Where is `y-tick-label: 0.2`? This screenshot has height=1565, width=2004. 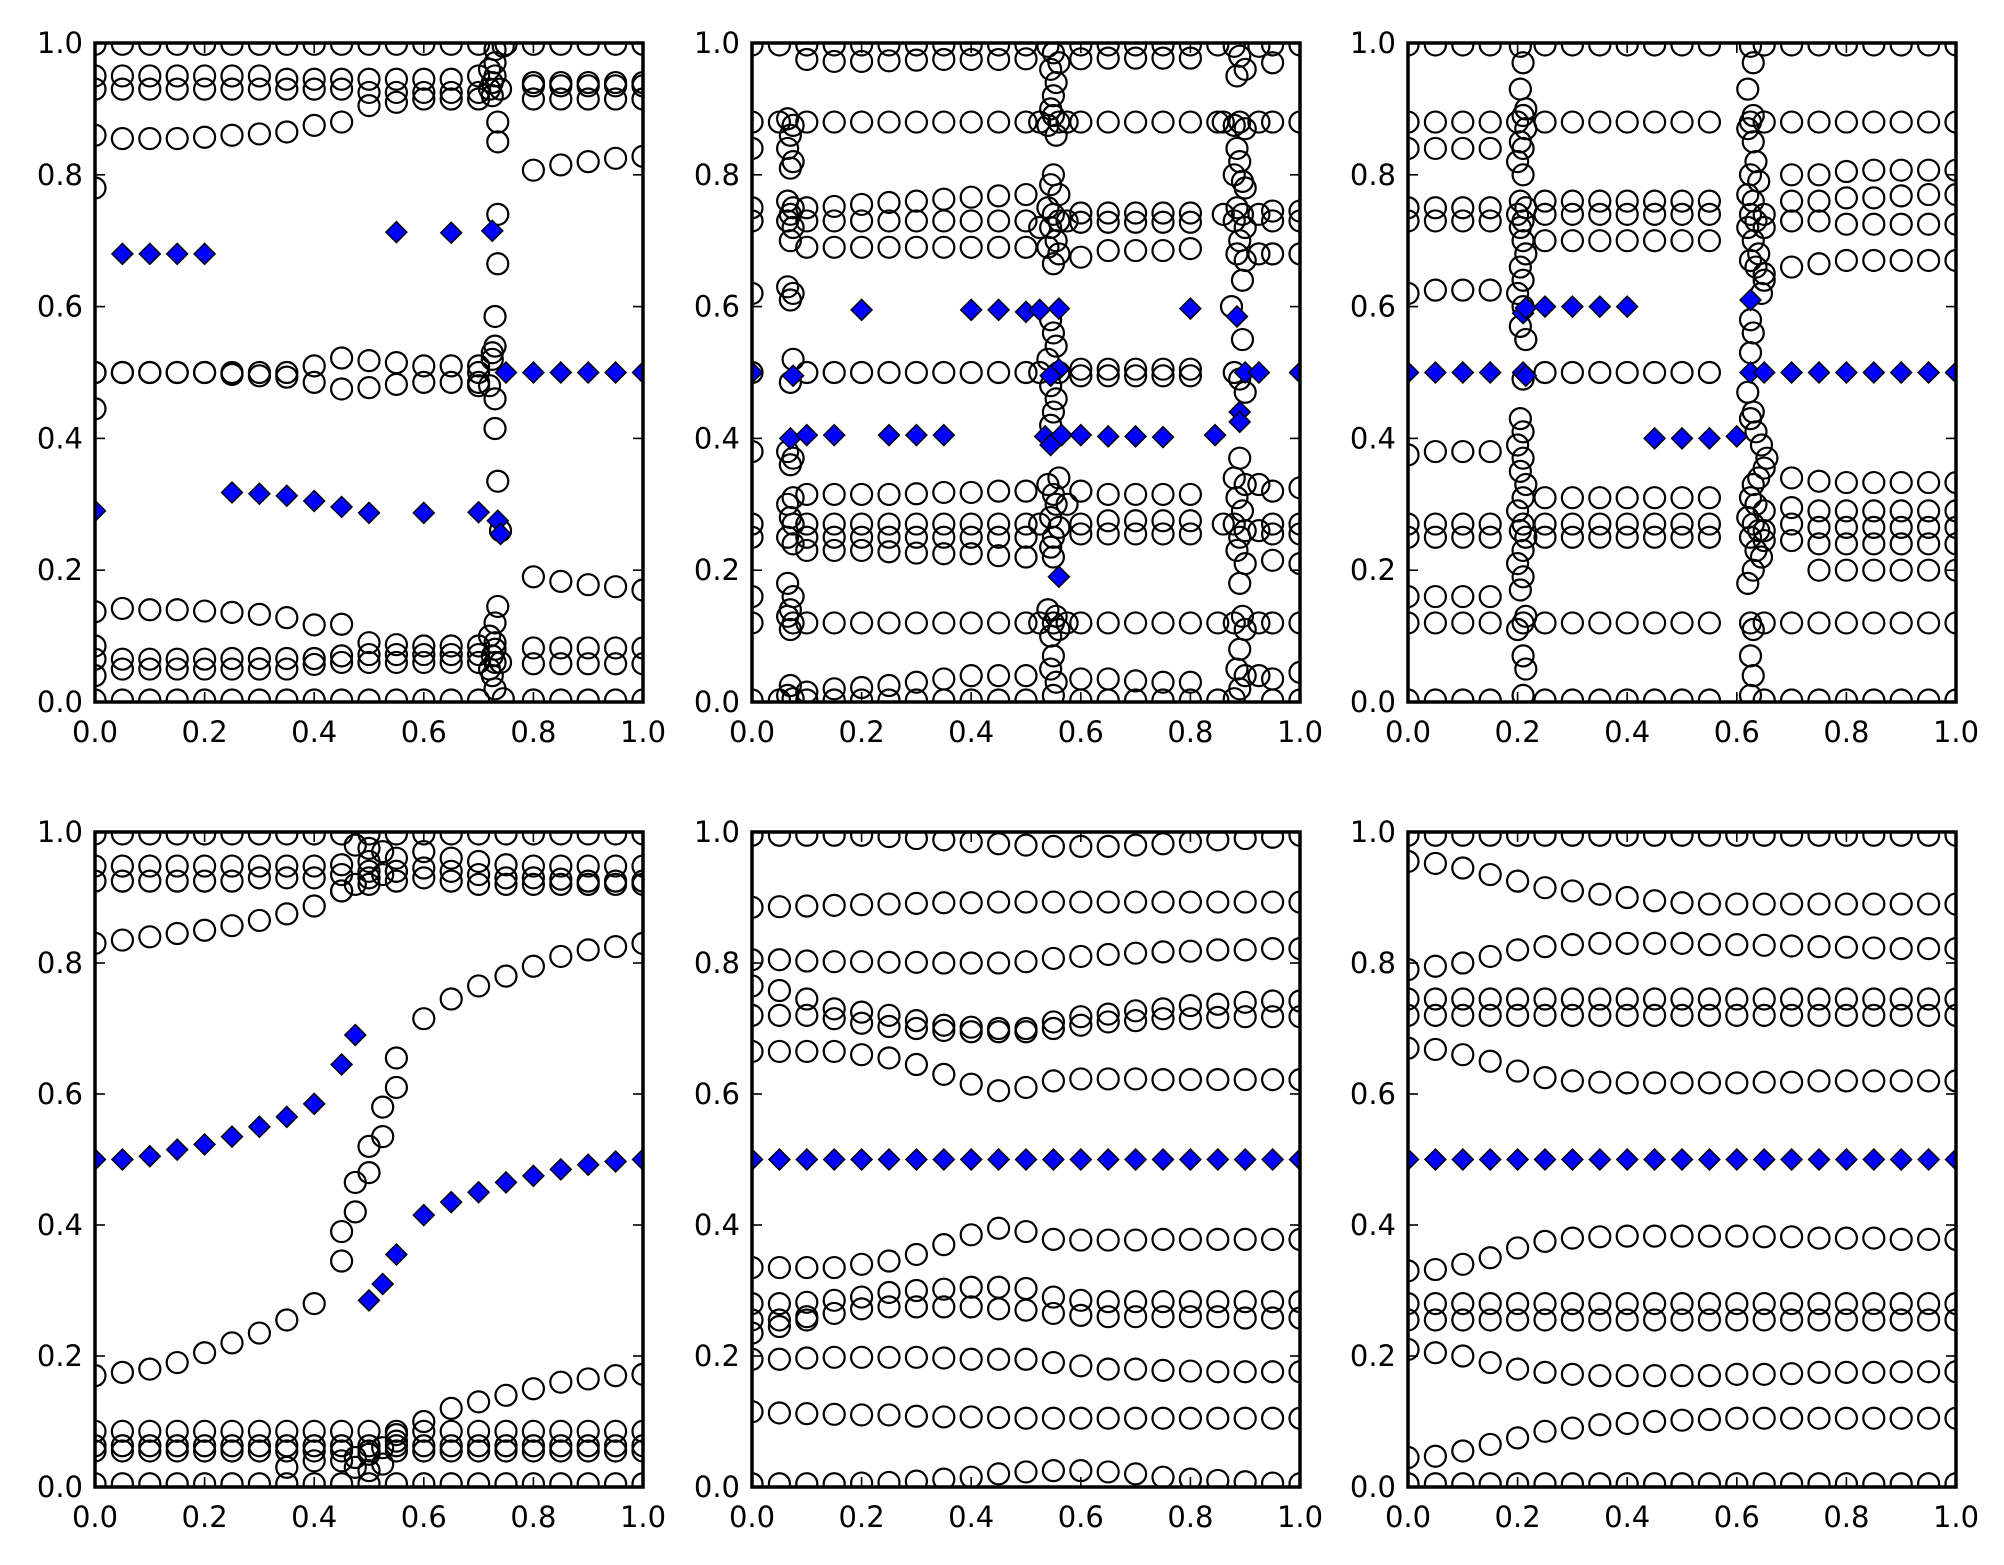 y-tick-label: 0.2 is located at coordinates (717, 570).